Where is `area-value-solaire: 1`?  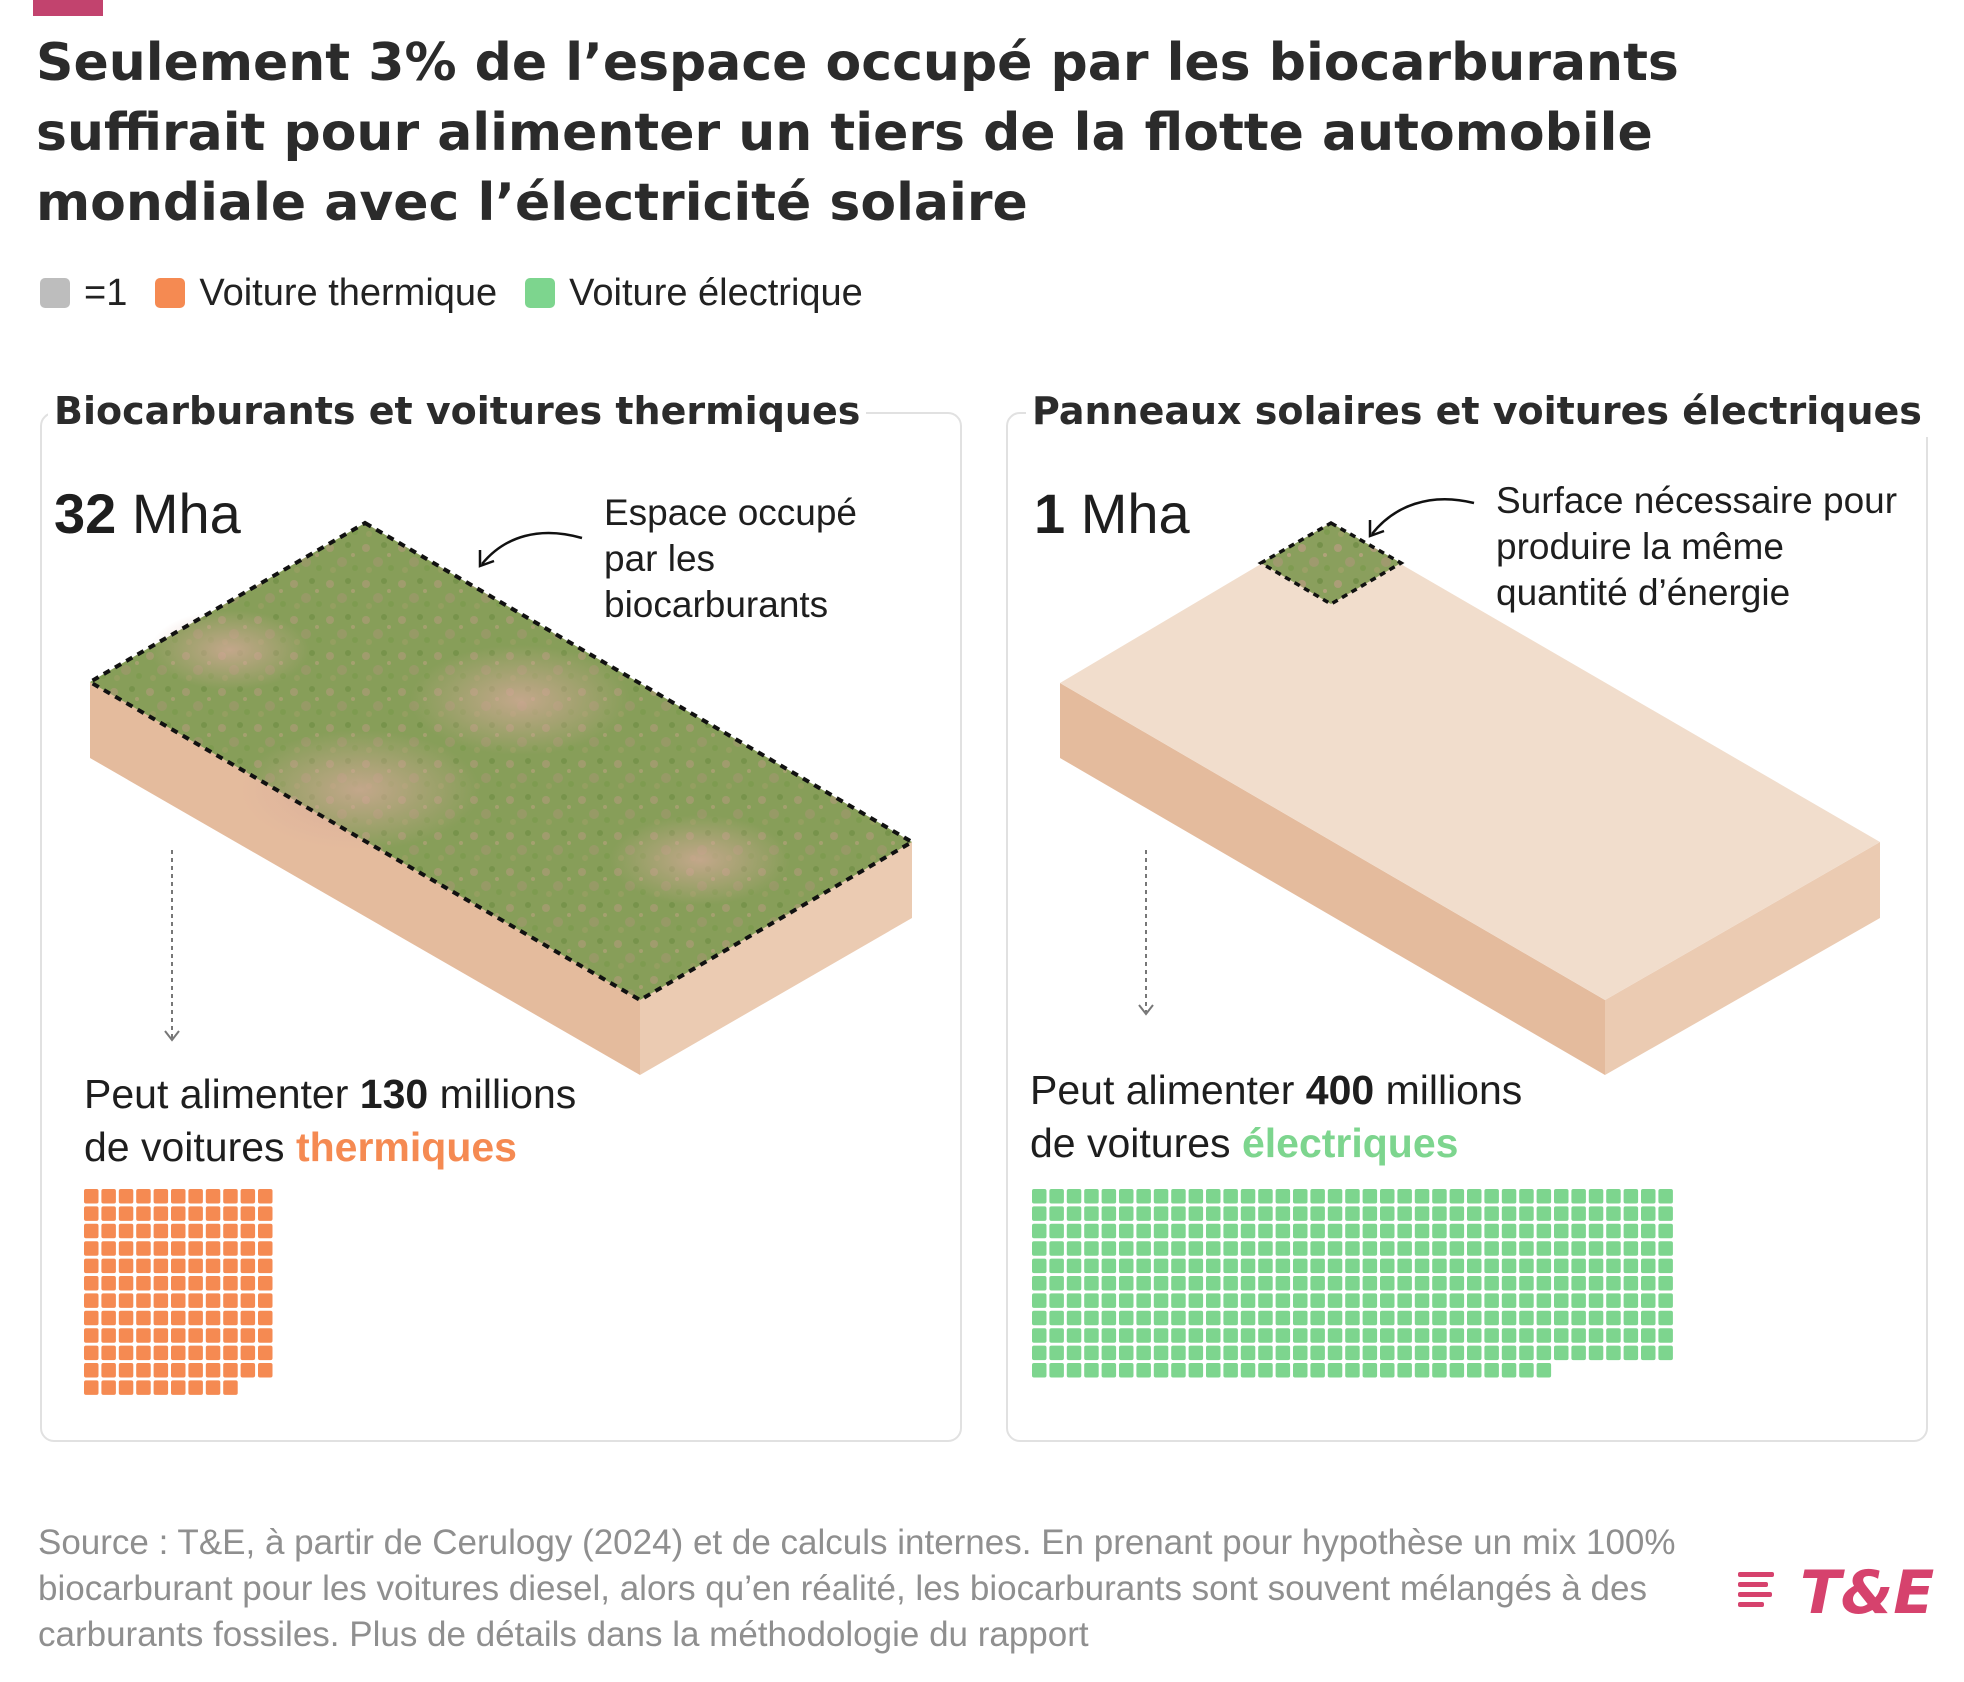
area-value-solaire: 1 is located at coordinates (1050, 513).